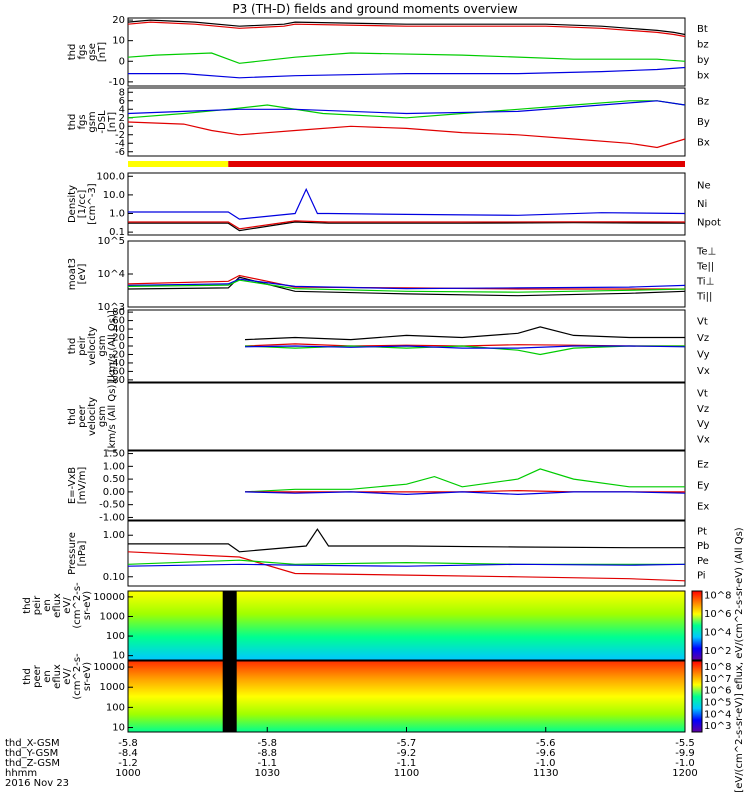 This screenshot has width=750, height=800. Describe the element at coordinates (406, 29) in the screenshot. I see `series-bz` at that location.